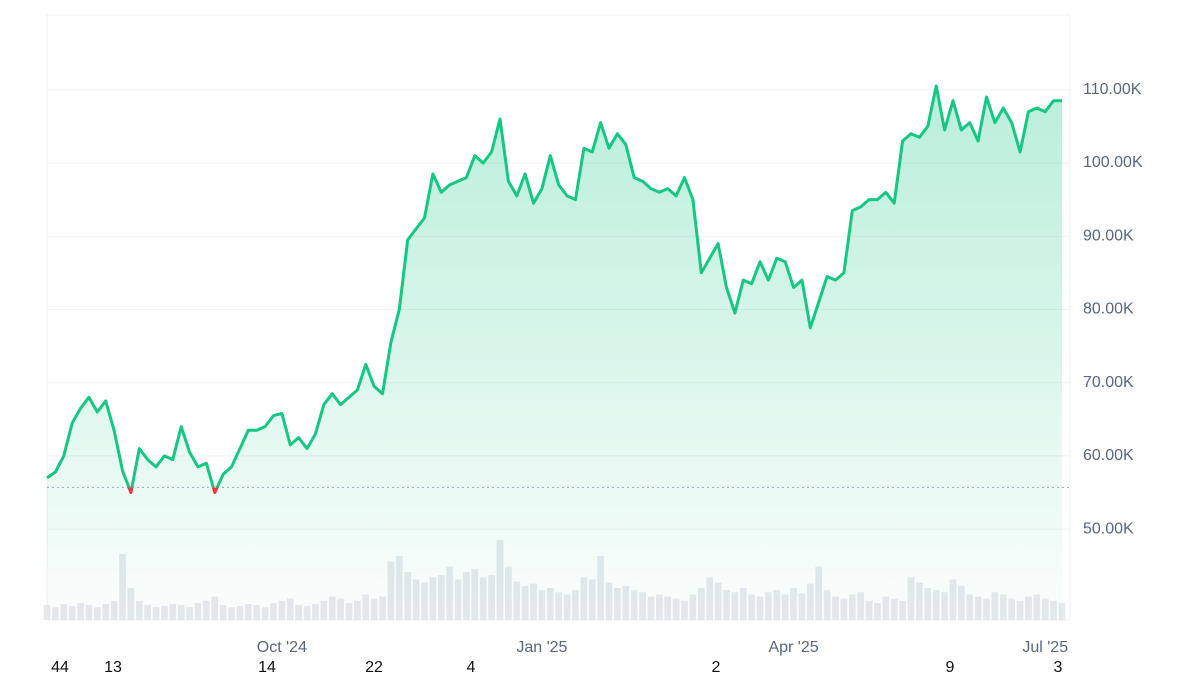 The image size is (1200, 674). Describe the element at coordinates (716, 666) in the screenshot. I see `footer-label: 2` at that location.